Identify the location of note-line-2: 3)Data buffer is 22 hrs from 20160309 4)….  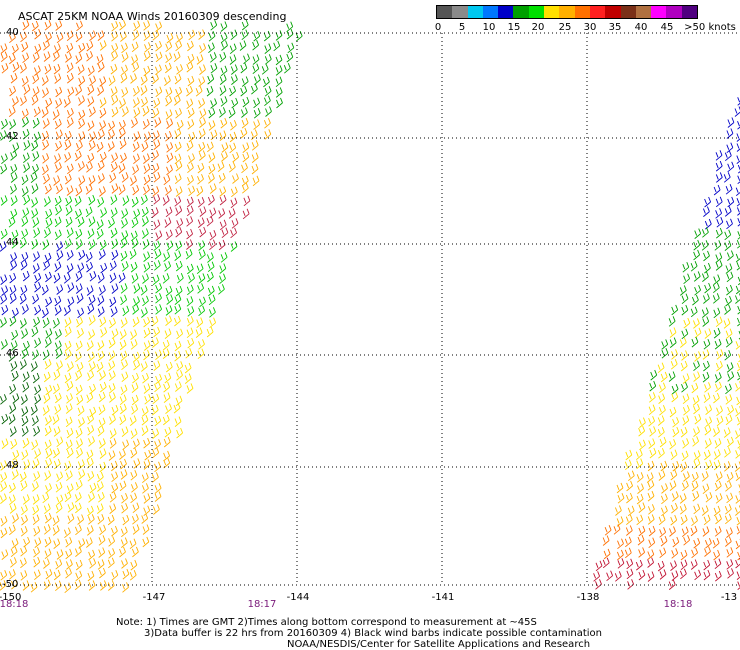
(373, 633).